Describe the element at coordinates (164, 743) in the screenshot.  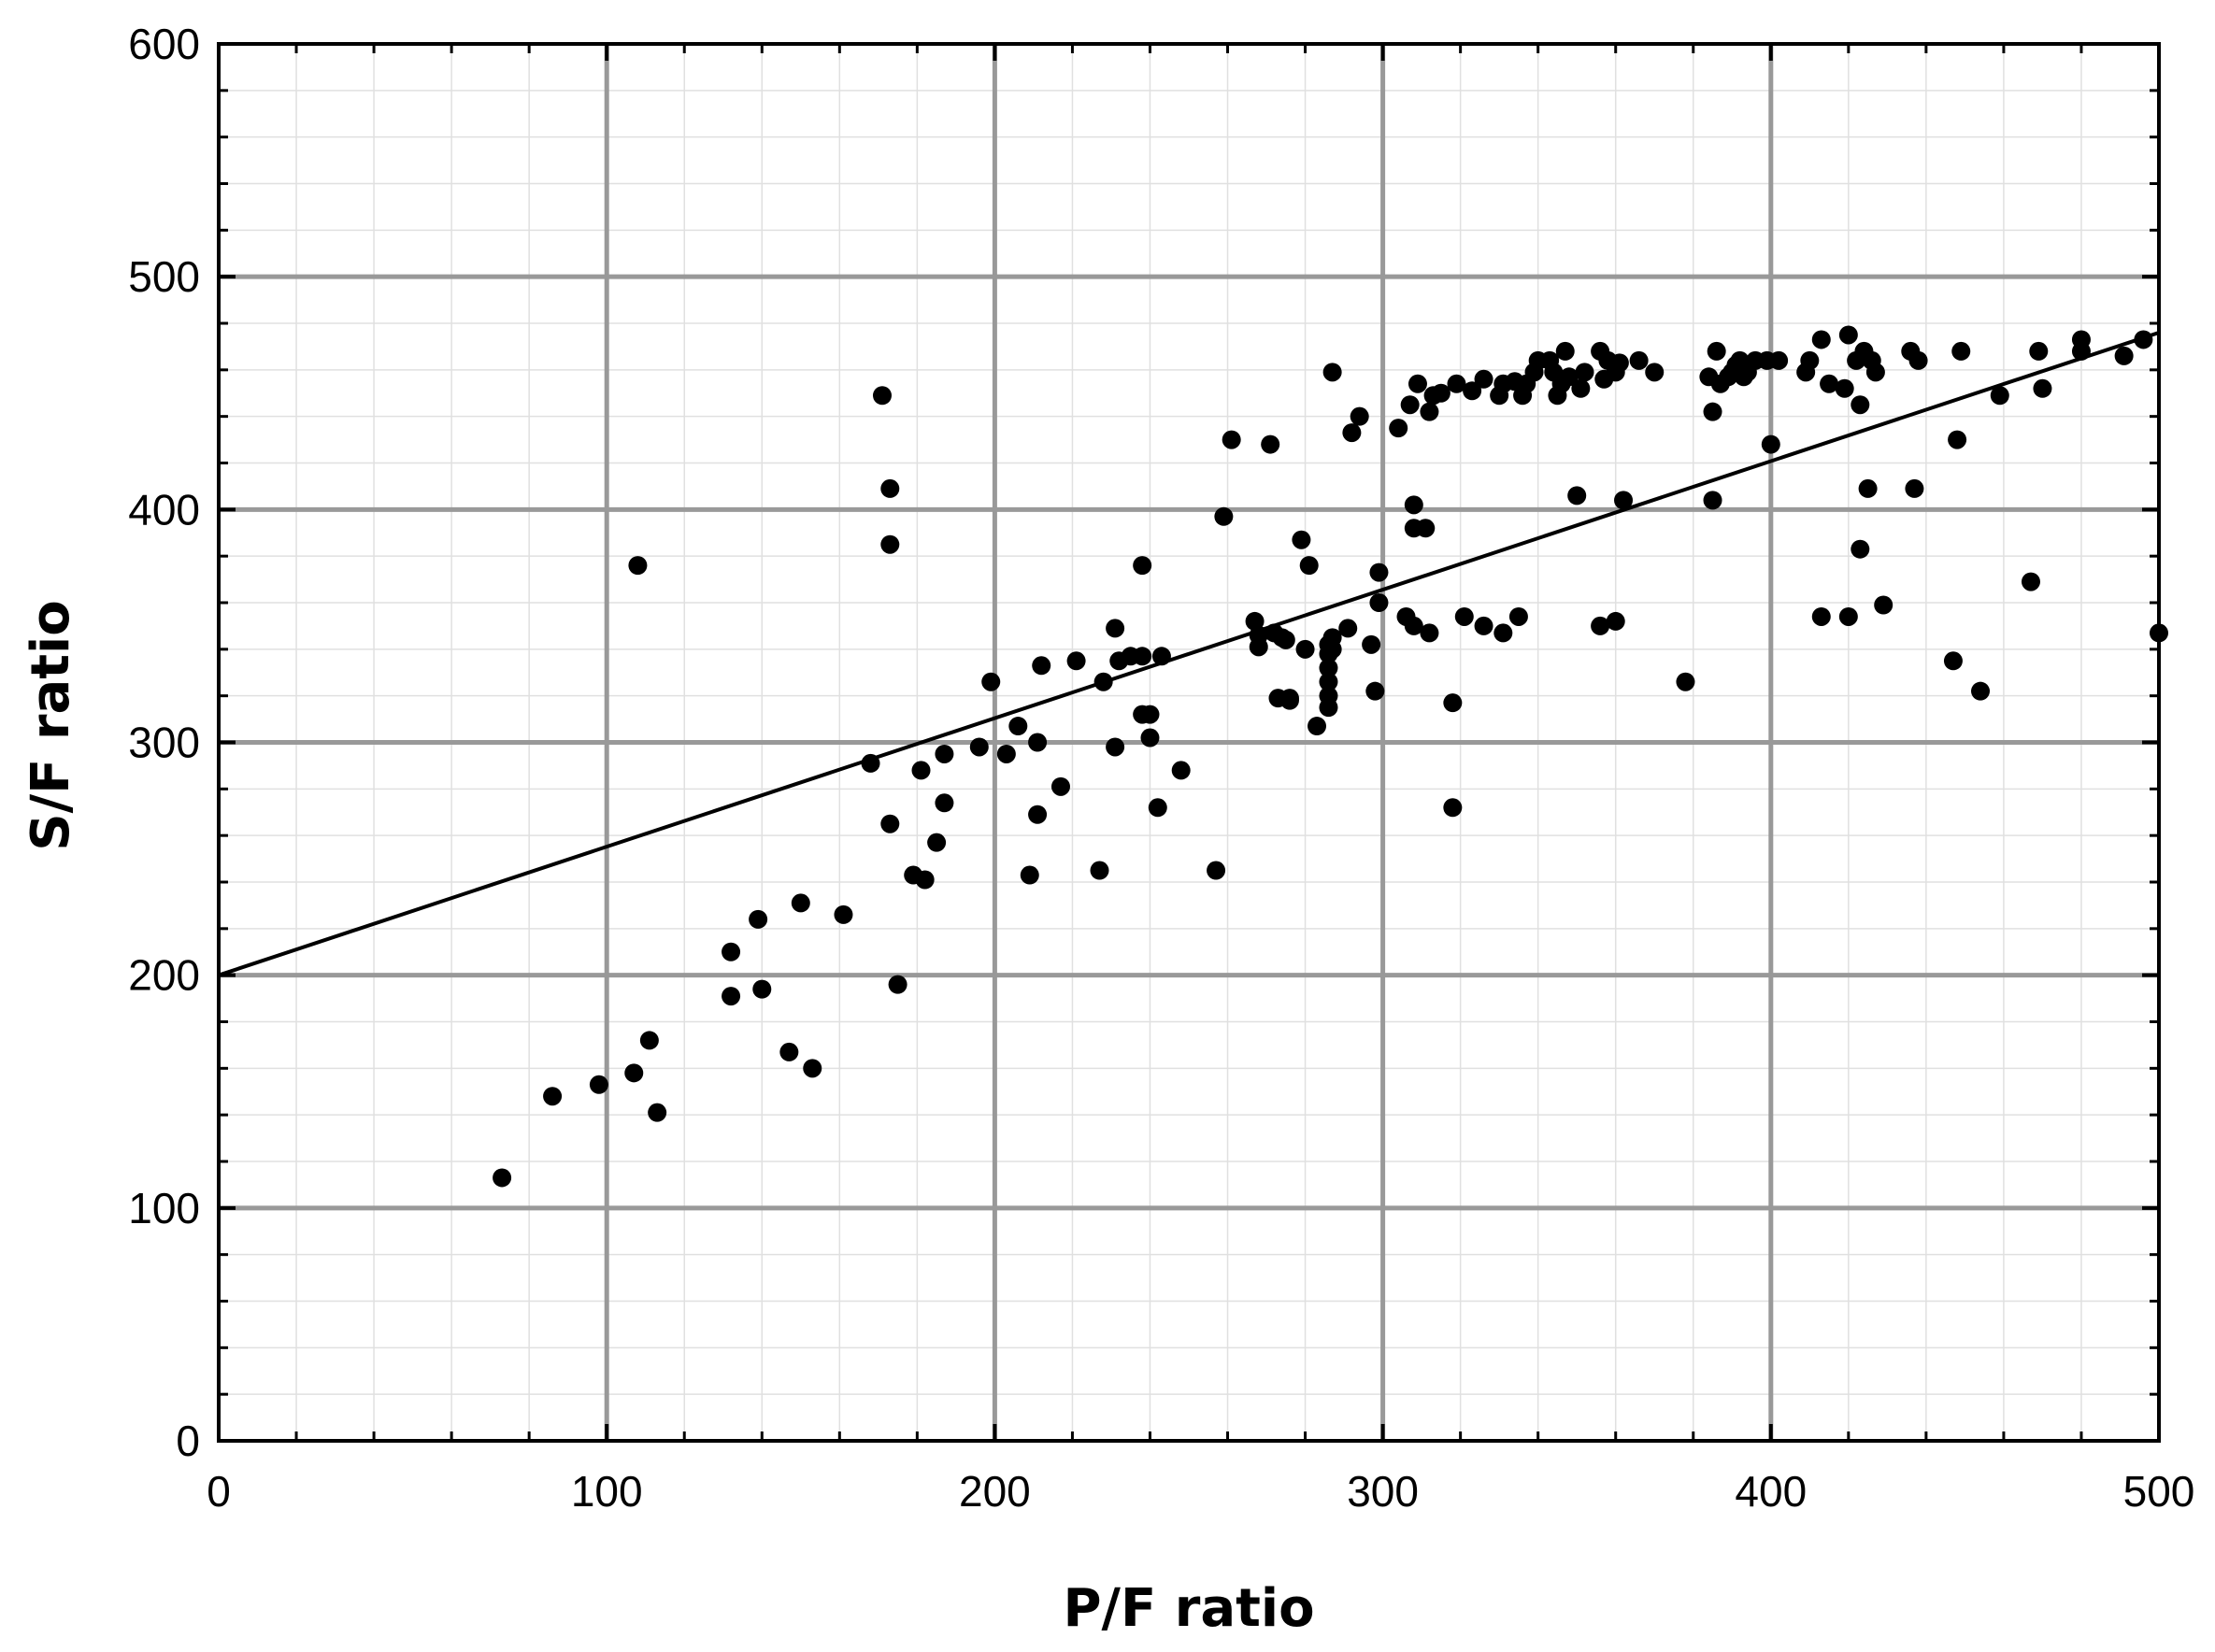
I see `y-tick-label: 300` at that location.